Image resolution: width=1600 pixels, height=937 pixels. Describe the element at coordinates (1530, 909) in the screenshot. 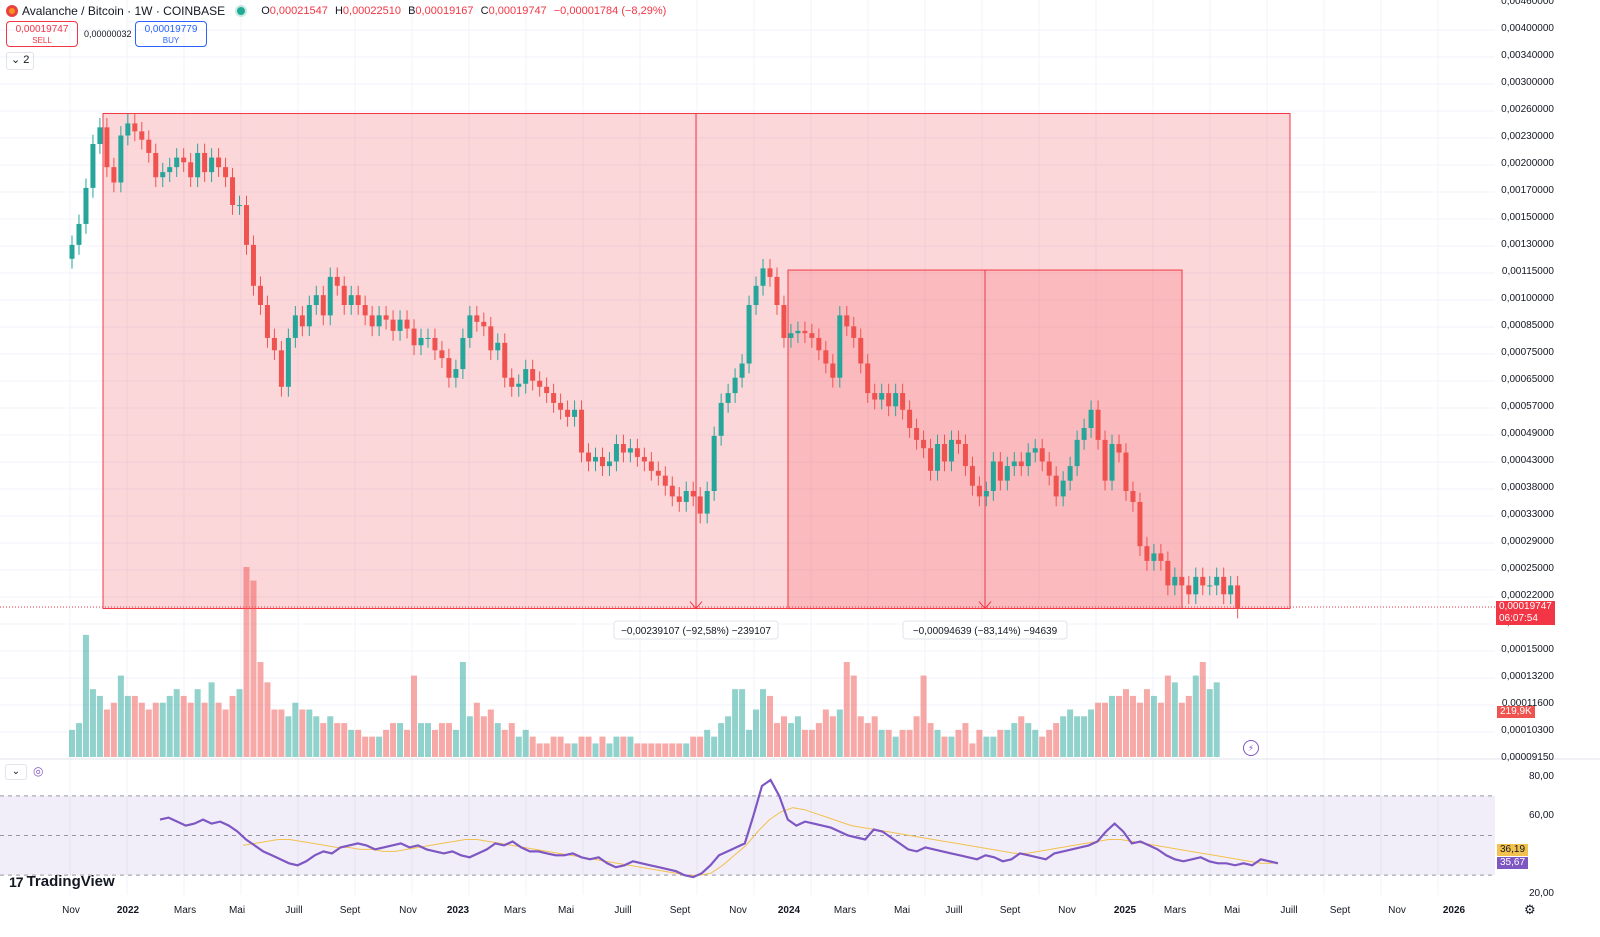

I see `settings-gear-icon: ⚙` at that location.